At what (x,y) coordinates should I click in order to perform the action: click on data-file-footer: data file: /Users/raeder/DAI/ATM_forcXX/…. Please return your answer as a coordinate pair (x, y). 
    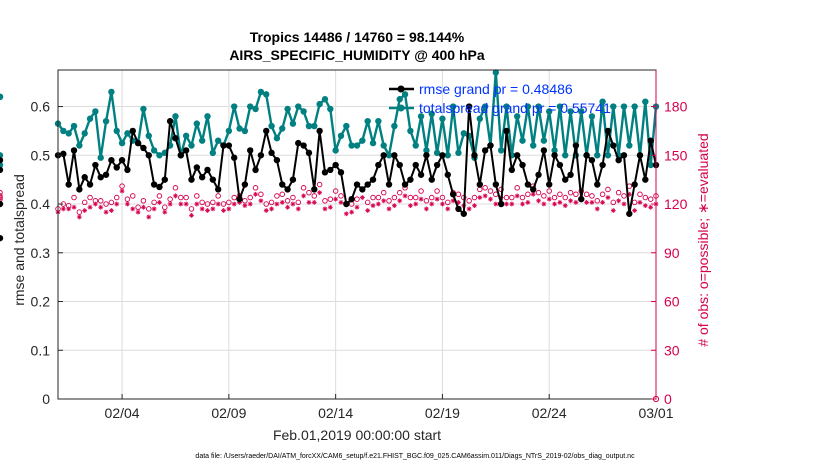
    Looking at the image, I should click on (415, 456).